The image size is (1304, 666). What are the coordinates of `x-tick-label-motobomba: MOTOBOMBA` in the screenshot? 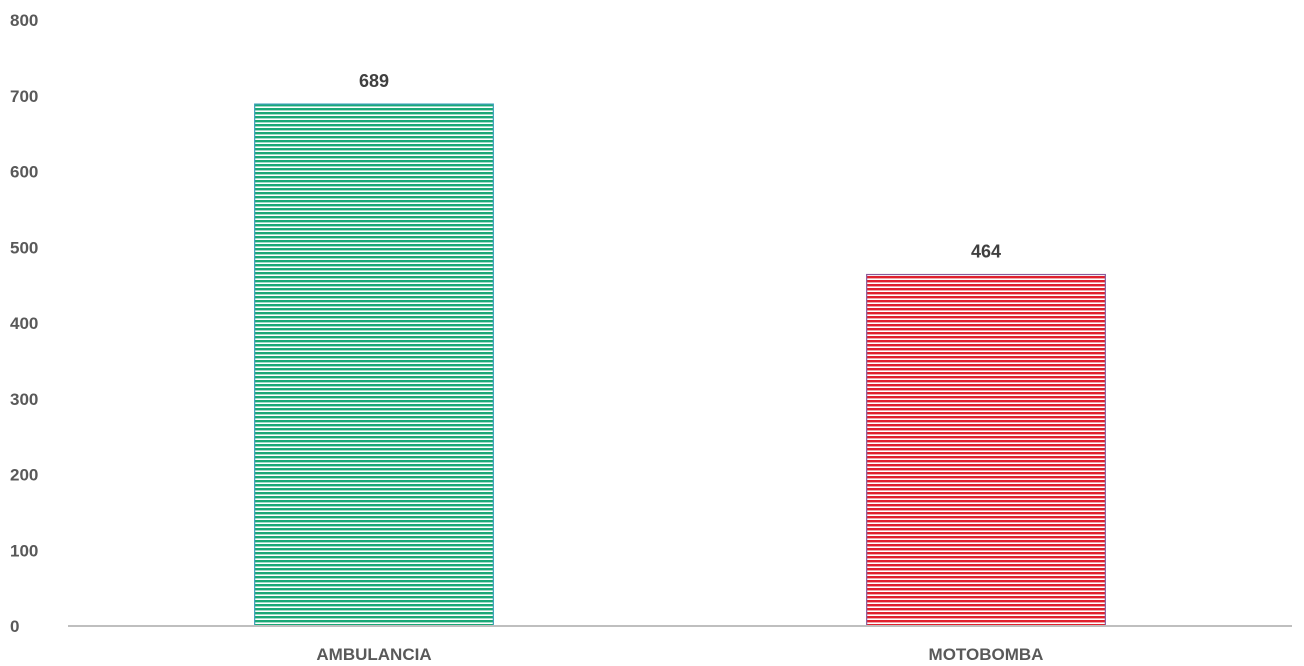 It's located at (986, 654).